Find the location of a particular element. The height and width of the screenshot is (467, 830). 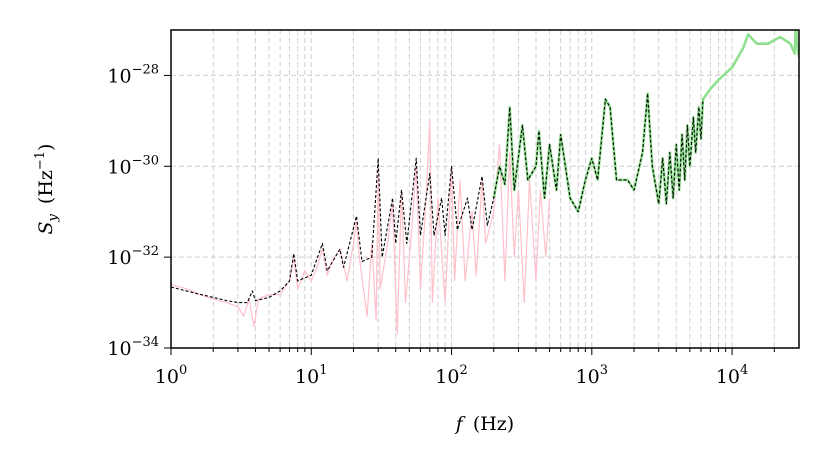

tick-label-exponent: −32 is located at coordinates (145, 251).